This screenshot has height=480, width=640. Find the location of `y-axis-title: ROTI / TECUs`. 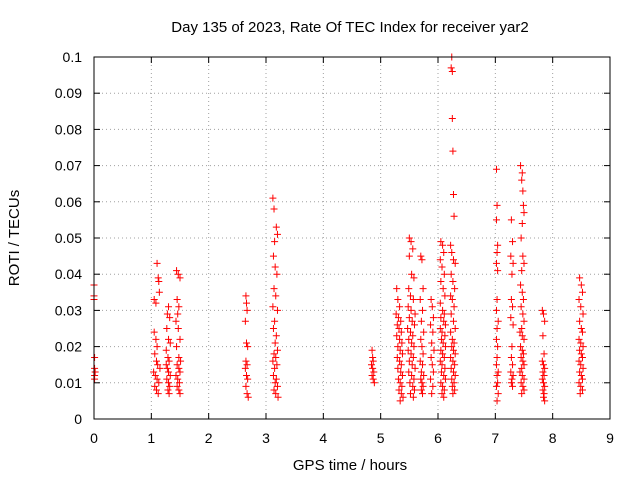

y-axis-title: ROTI / TECUs is located at coordinates (14, 238).